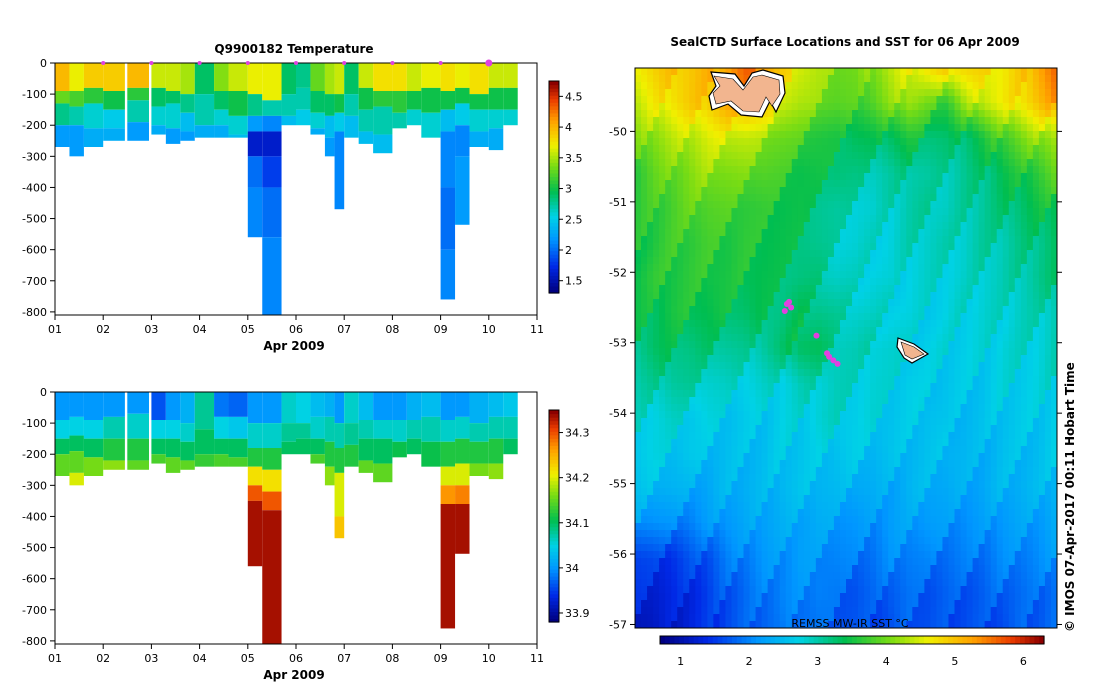 Image resolution: width=1099 pixels, height=700 pixels. Describe the element at coordinates (554, 516) in the screenshot. I see `colorbar-frame` at that location.